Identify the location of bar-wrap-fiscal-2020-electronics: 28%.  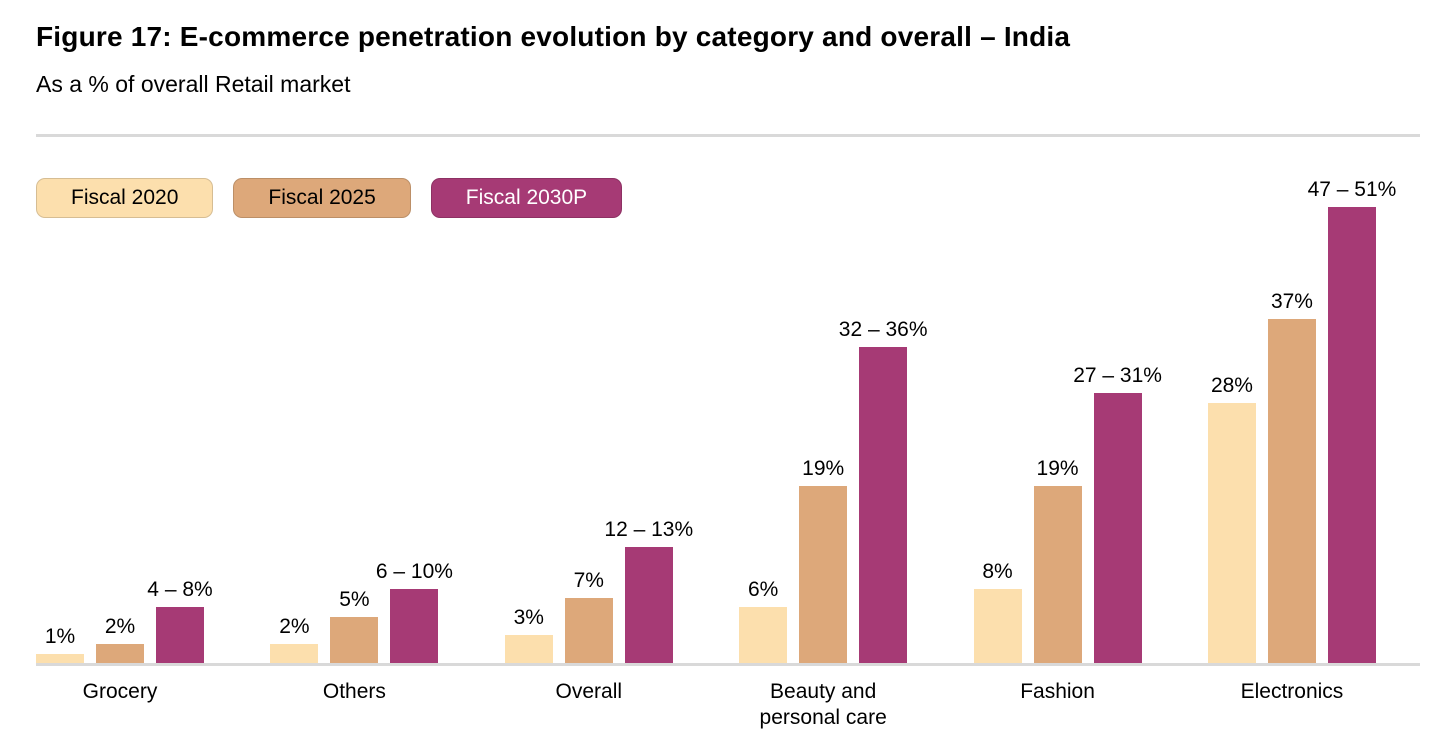
(1231, 518).